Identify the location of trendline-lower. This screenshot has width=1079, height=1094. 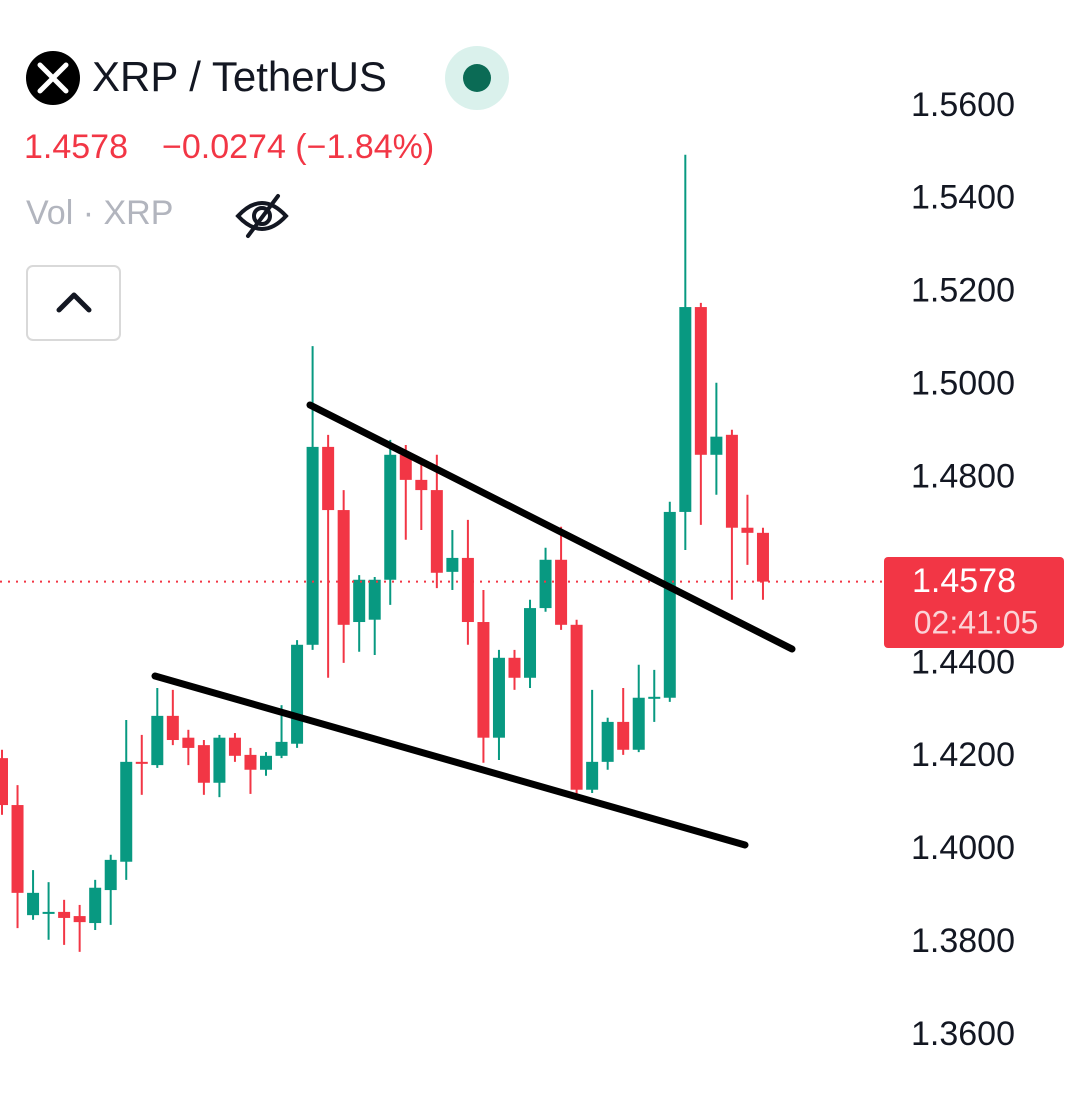
(450, 760).